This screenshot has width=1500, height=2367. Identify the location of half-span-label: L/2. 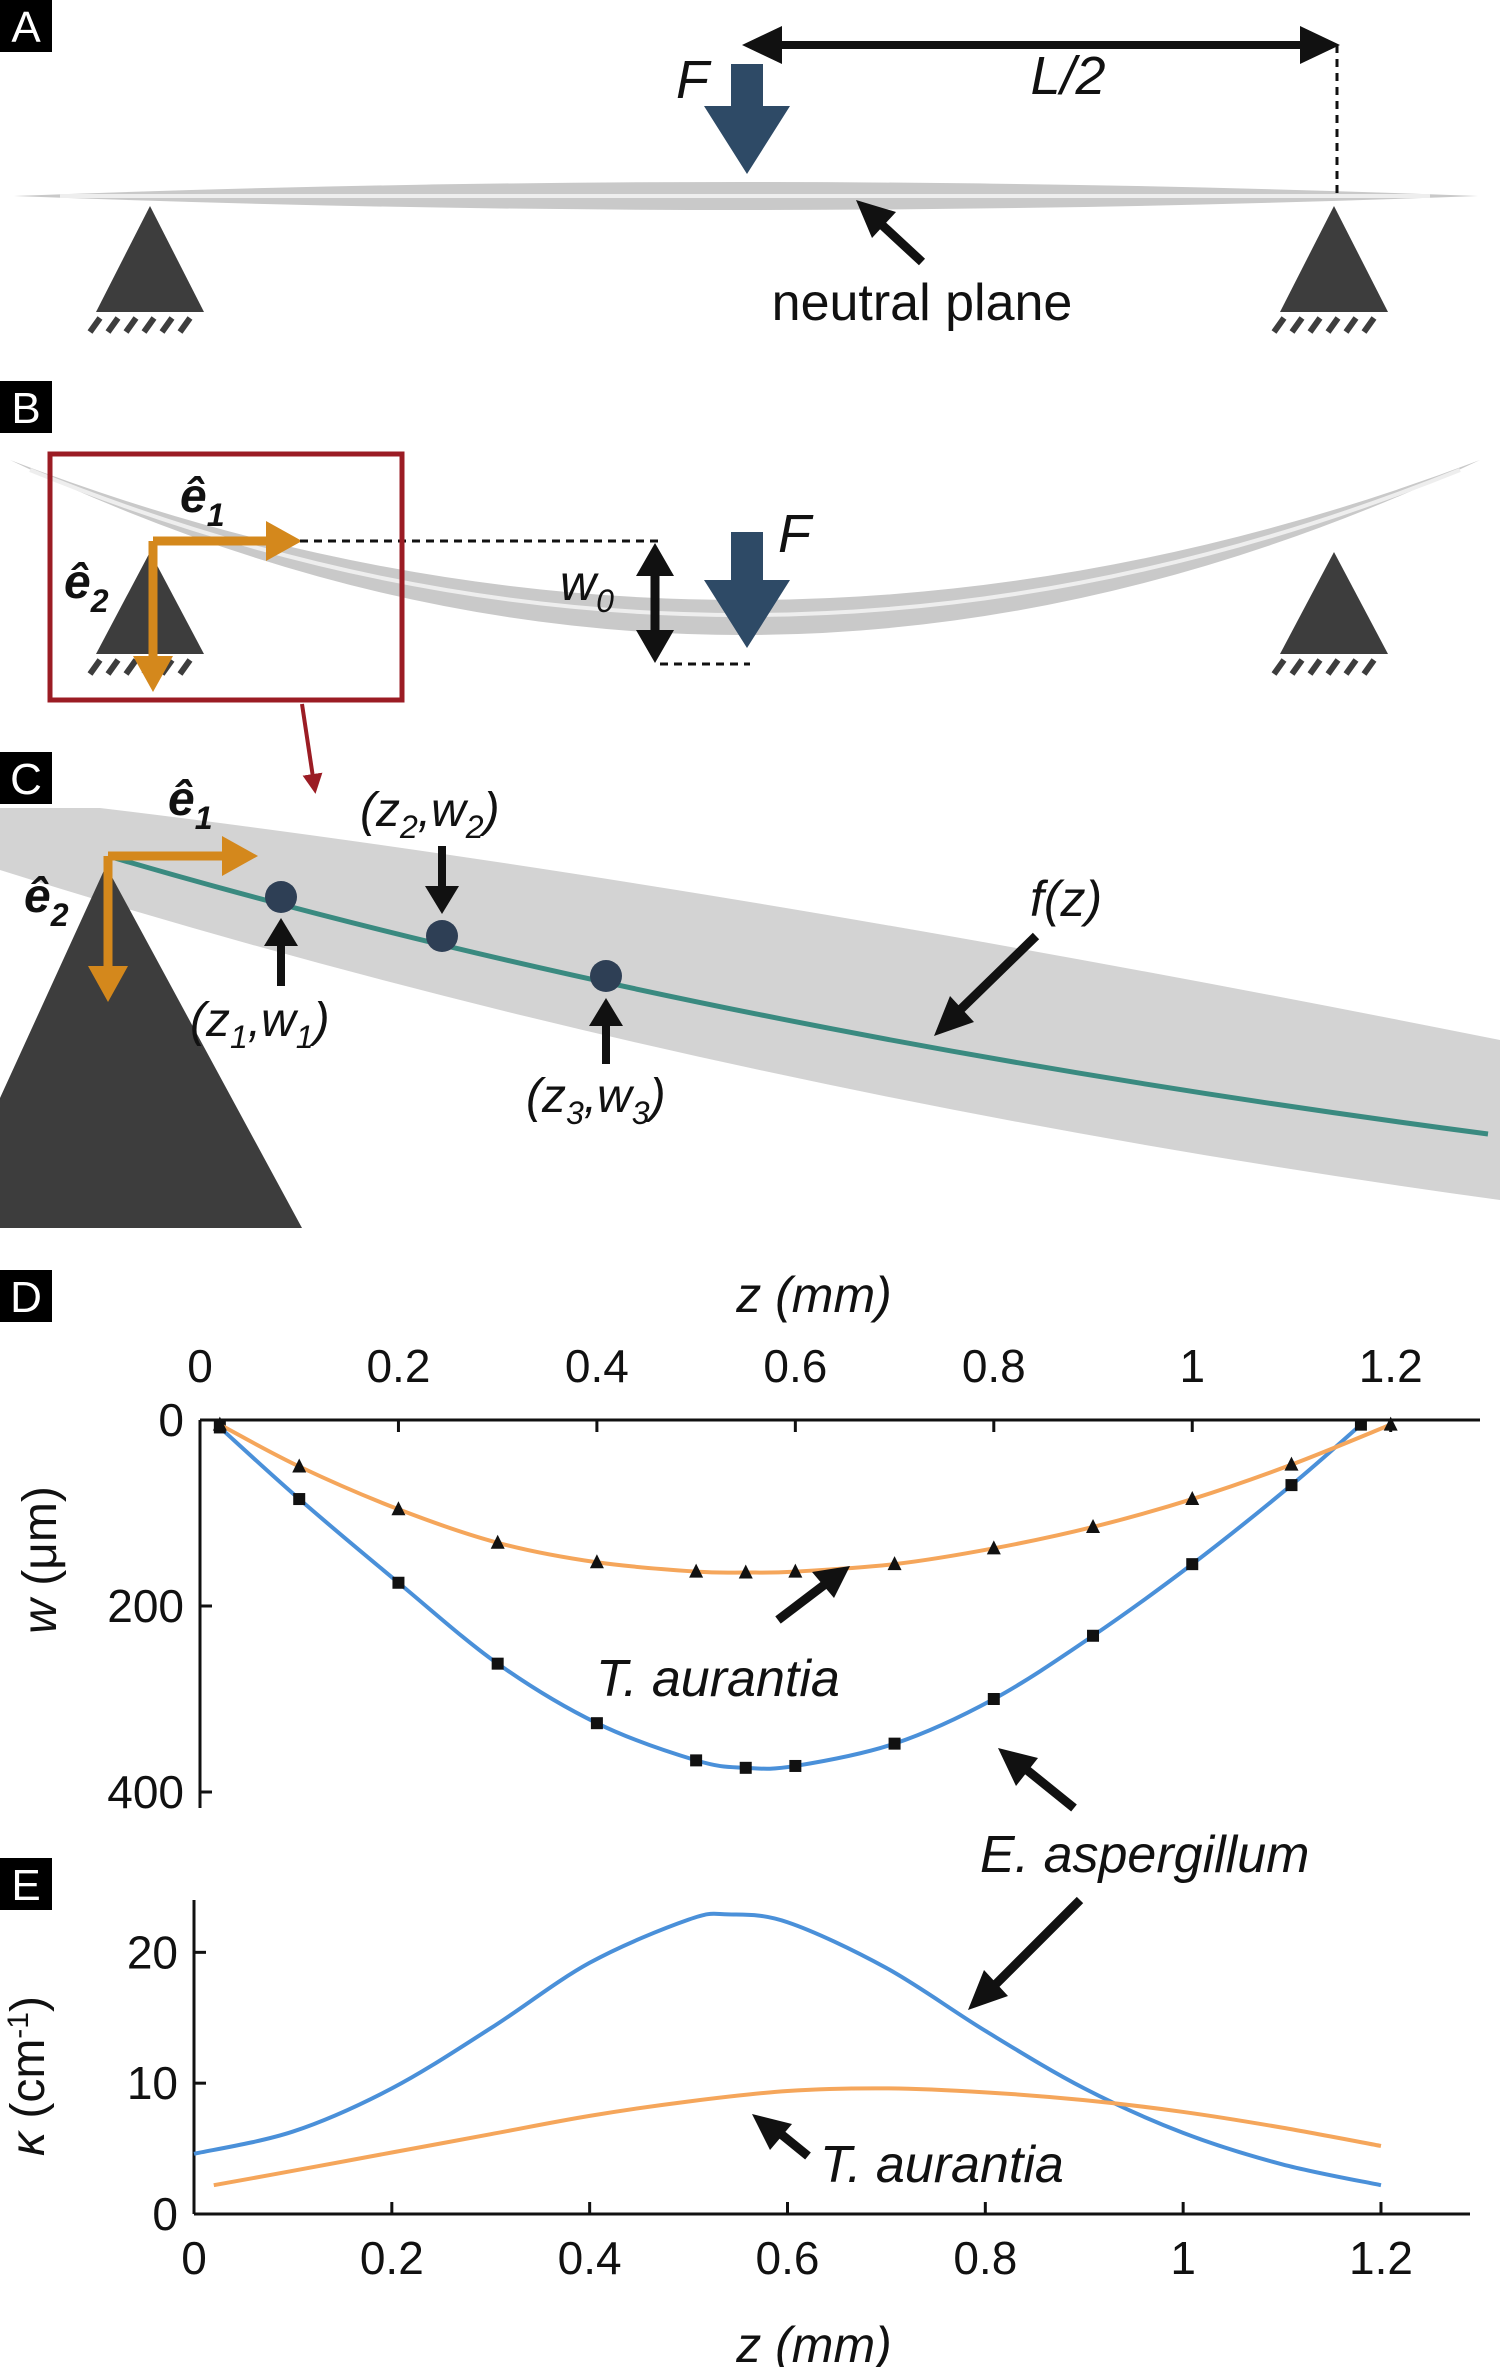
(1067, 76).